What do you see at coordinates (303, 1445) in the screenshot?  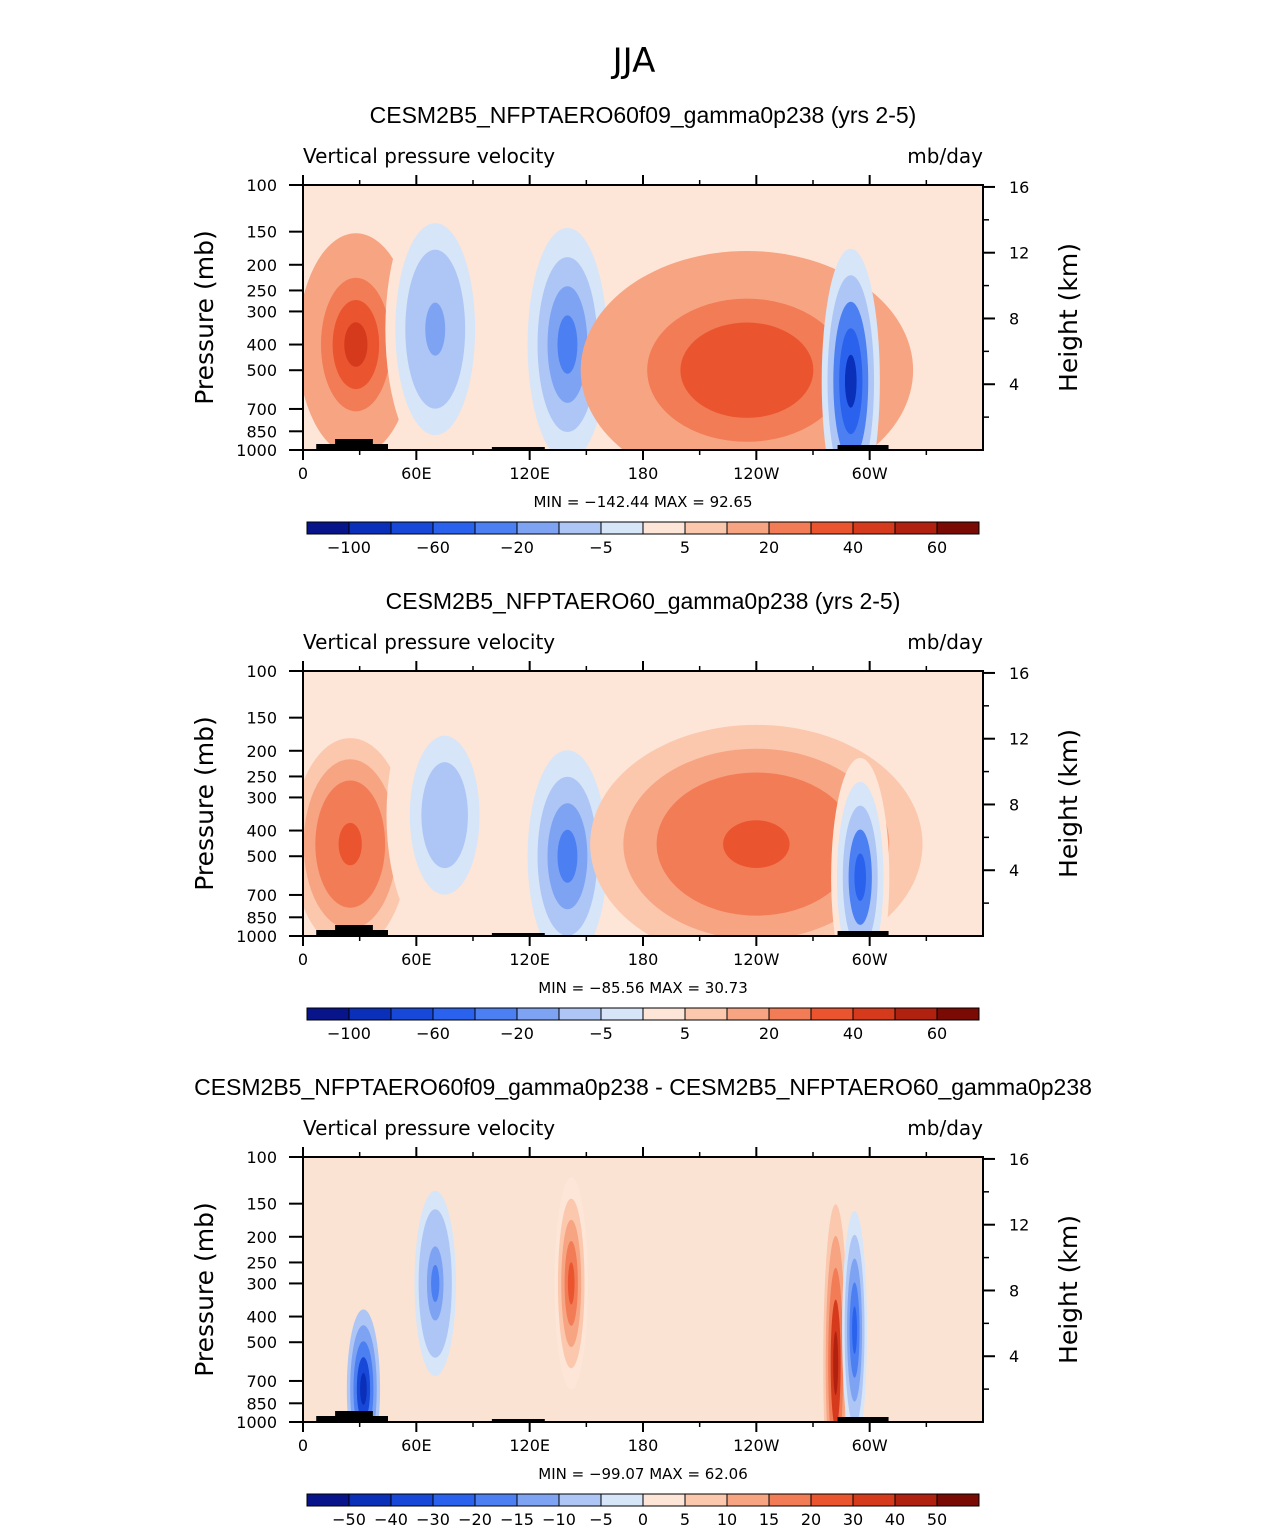 I see `x-tick-label: 0` at bounding box center [303, 1445].